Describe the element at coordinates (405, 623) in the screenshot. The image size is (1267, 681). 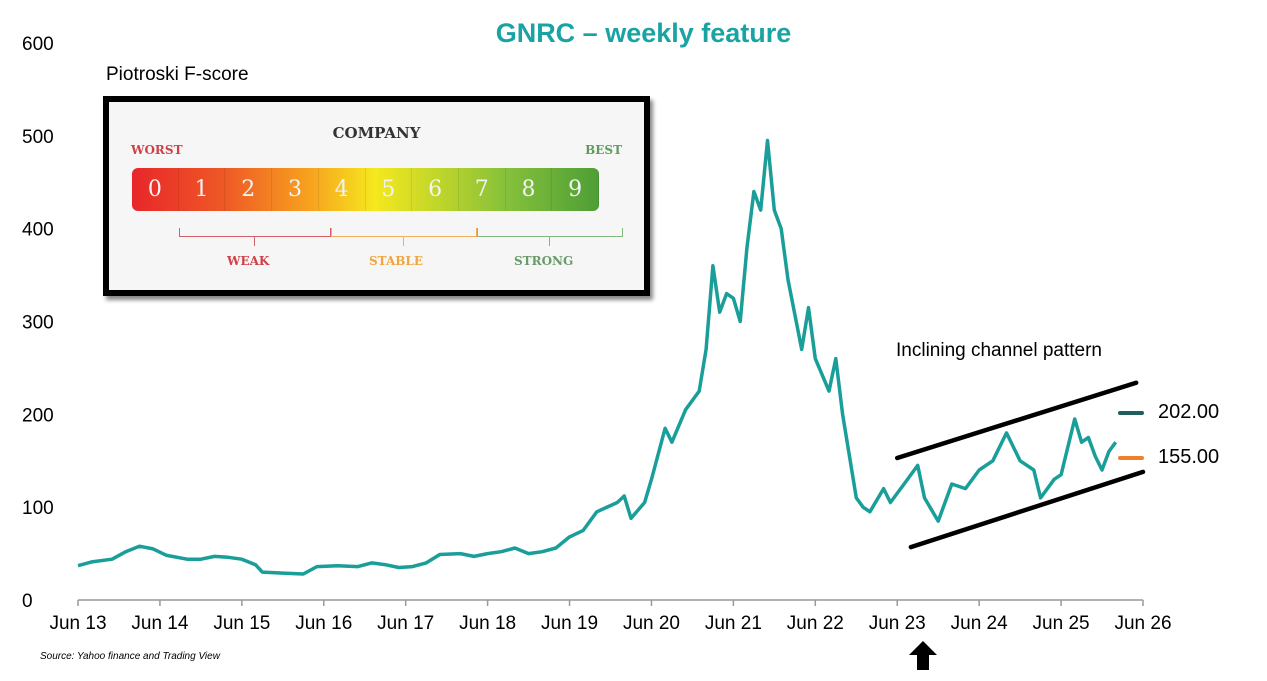
I see `x-tick-label: Jun 17` at that location.